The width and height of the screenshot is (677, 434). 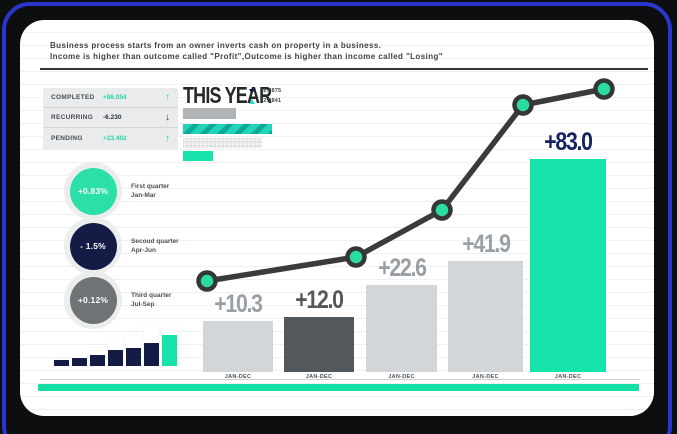 What do you see at coordinates (72, 117) in the screenshot?
I see `stat-label: RECURRING` at bounding box center [72, 117].